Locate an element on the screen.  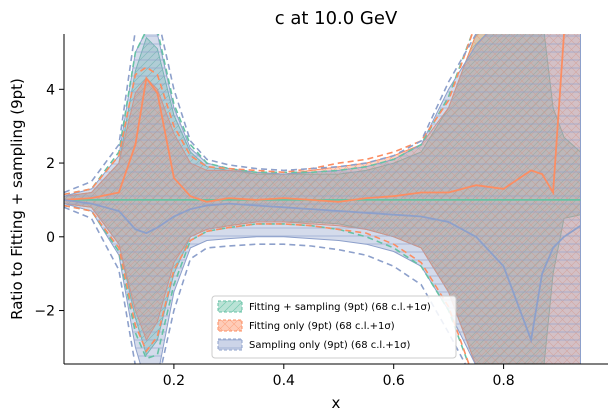
y-tick-label: 2 is located at coordinates (50, 164).